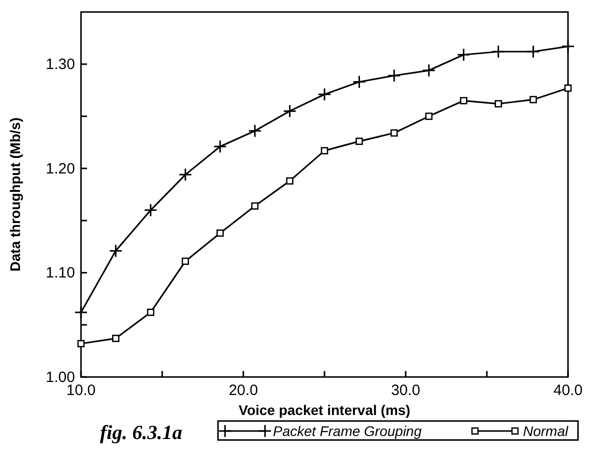  Describe the element at coordinates (60, 65) in the screenshot. I see `y-tick-label: 1.30` at that location.